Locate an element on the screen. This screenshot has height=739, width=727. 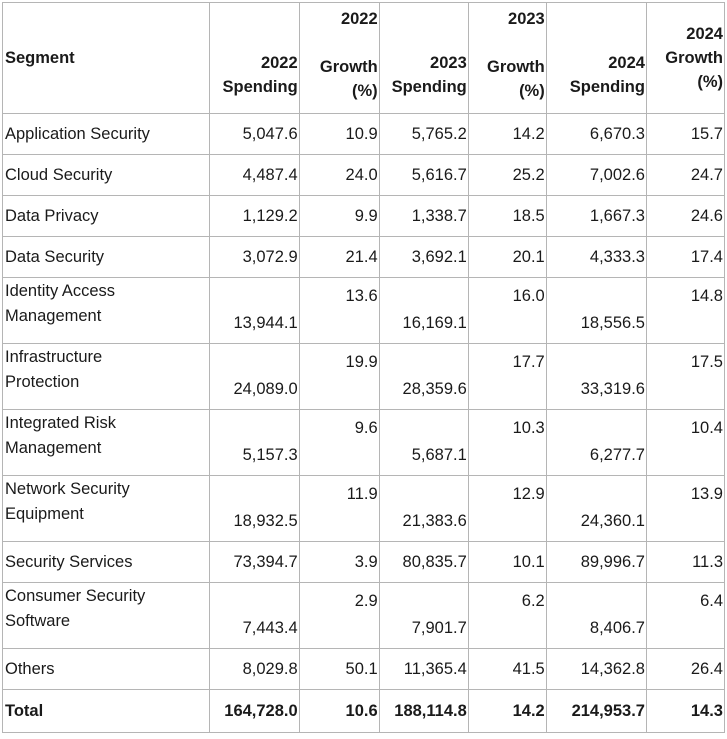
header-spending-2022: 2022 Spending is located at coordinates (254, 58).